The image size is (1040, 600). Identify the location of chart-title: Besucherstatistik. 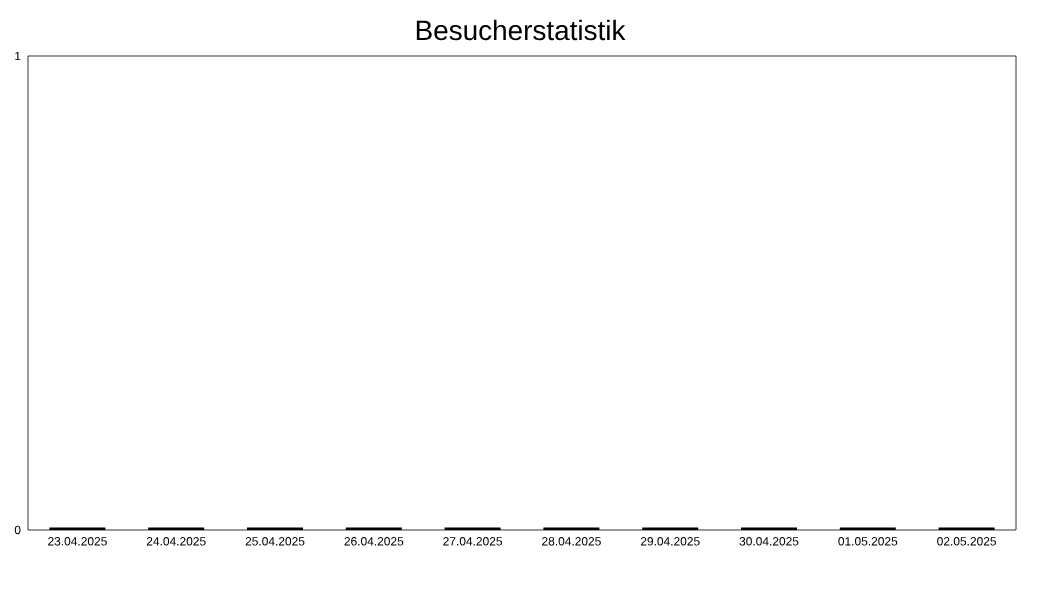
(521, 30).